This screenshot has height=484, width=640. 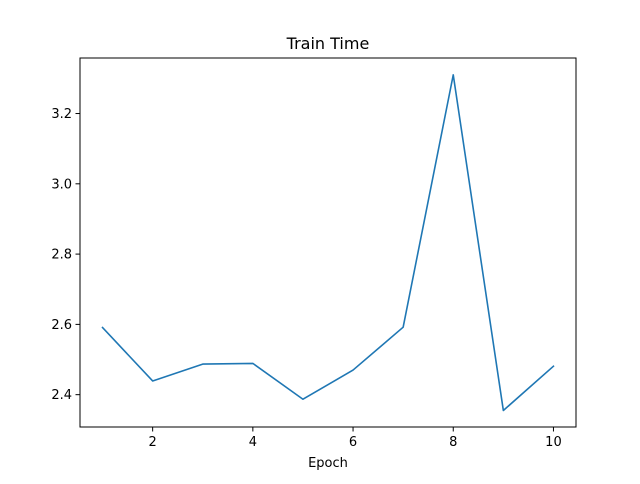 What do you see at coordinates (328, 43) in the screenshot?
I see `chart-title: Train Time` at bounding box center [328, 43].